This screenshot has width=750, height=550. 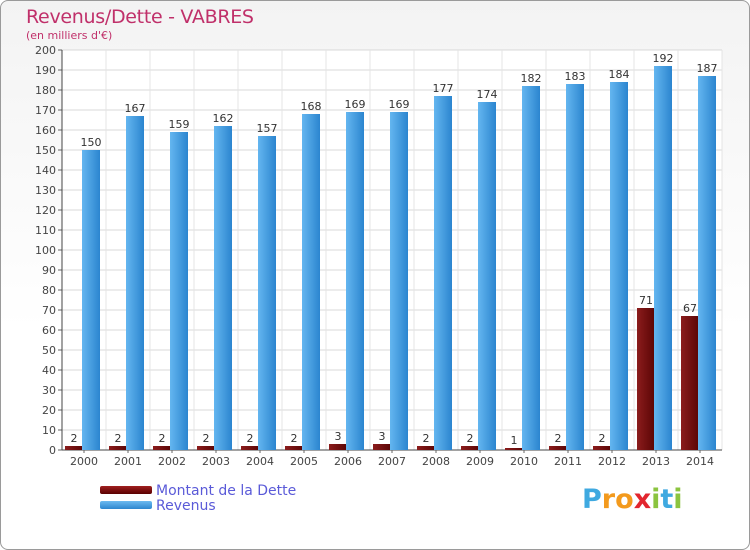 I want to click on y-tick-label: 10, so click(x=49, y=430).